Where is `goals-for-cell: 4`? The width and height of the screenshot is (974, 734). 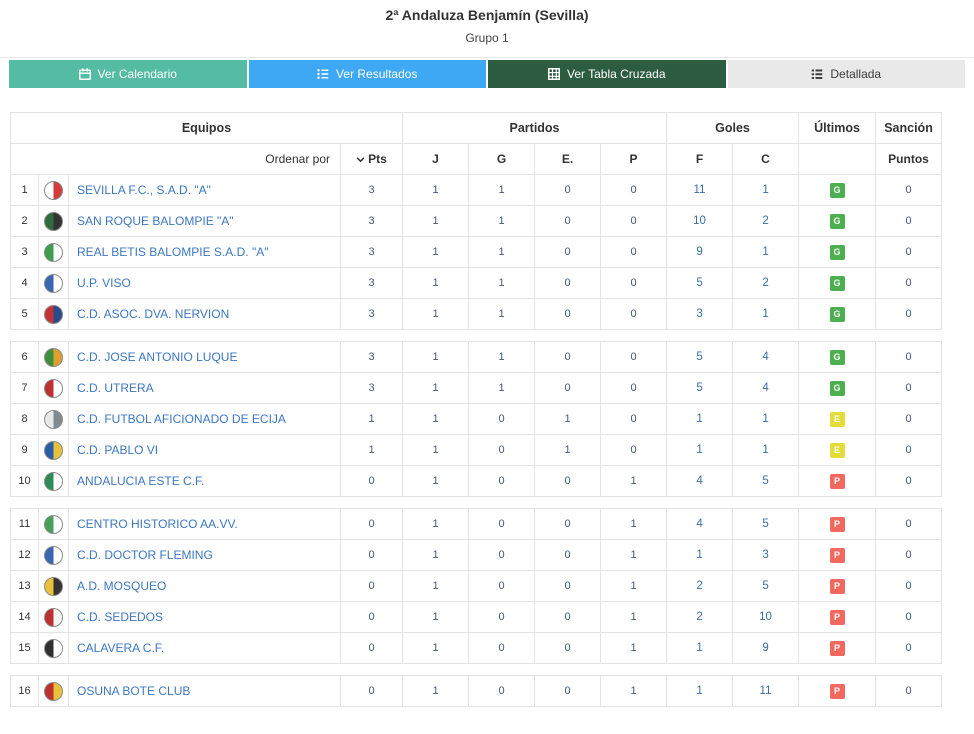 goals-for-cell: 4 is located at coordinates (700, 524).